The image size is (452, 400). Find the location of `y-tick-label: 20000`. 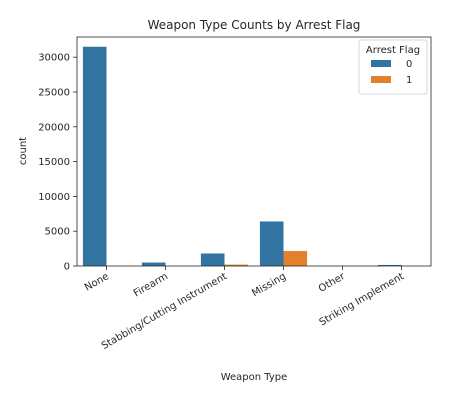

y-tick-label: 20000 is located at coordinates (54, 127).